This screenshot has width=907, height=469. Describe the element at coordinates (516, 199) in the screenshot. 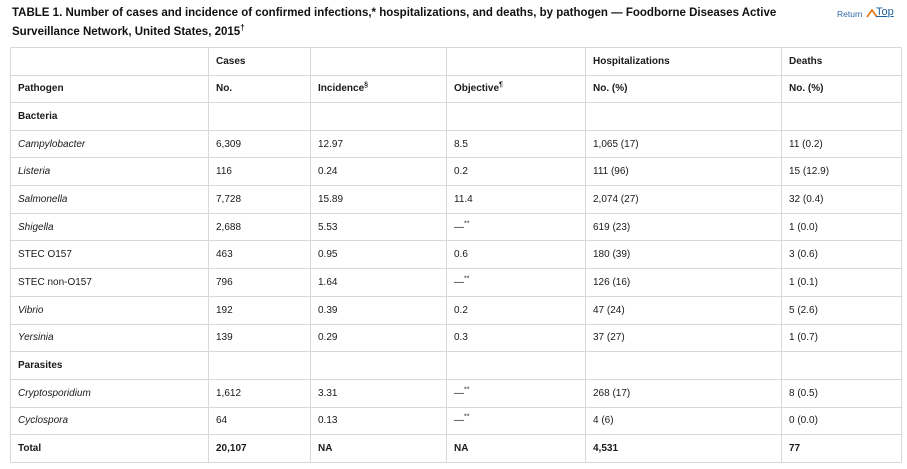

I see `objective-cell: 11.4` at that location.